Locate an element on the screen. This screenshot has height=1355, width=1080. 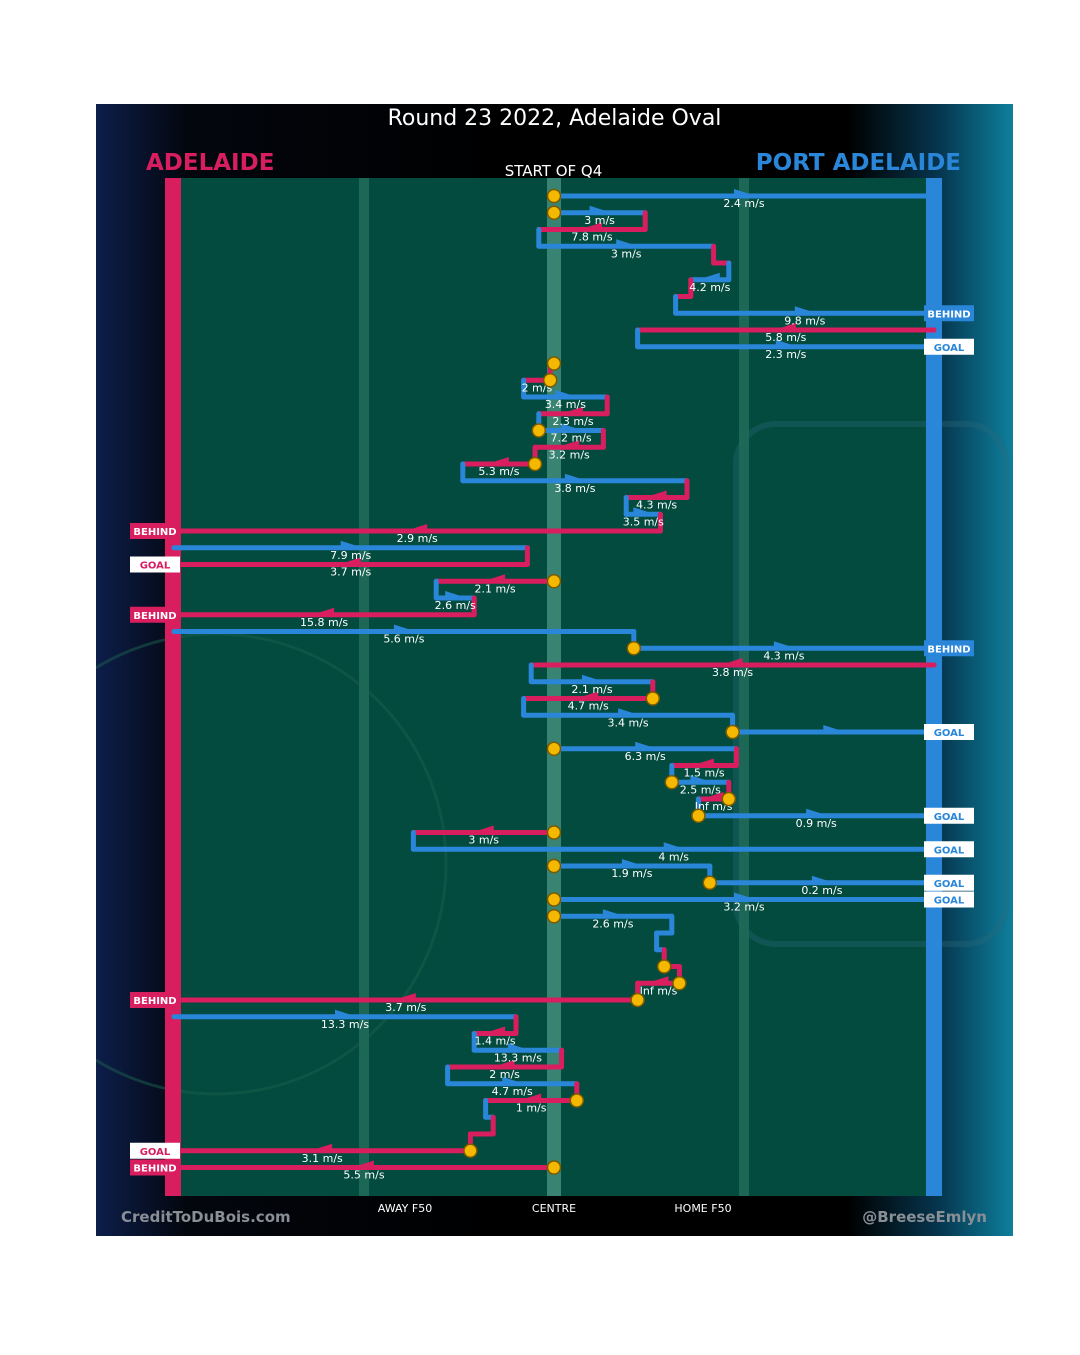
speed-label: 5.5 m/s is located at coordinates (363, 1175).